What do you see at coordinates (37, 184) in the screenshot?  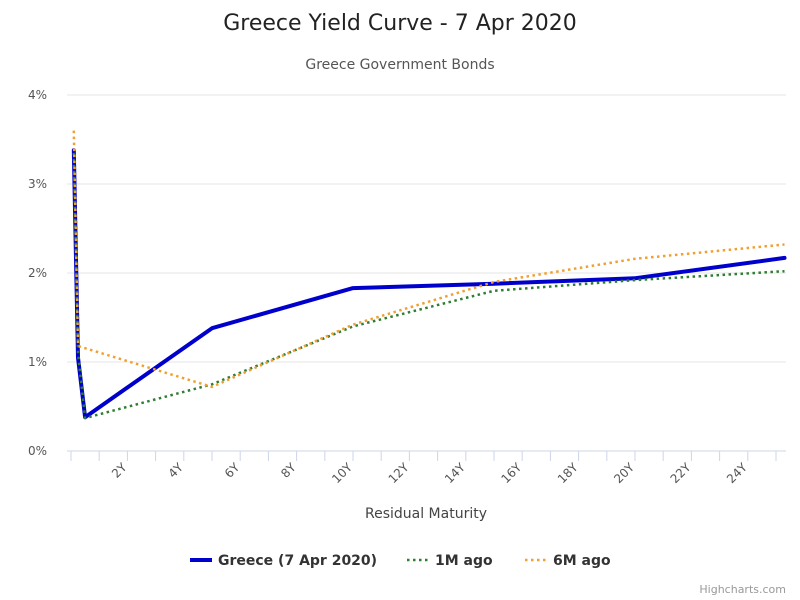 I see `y-tick-label: 3%` at bounding box center [37, 184].